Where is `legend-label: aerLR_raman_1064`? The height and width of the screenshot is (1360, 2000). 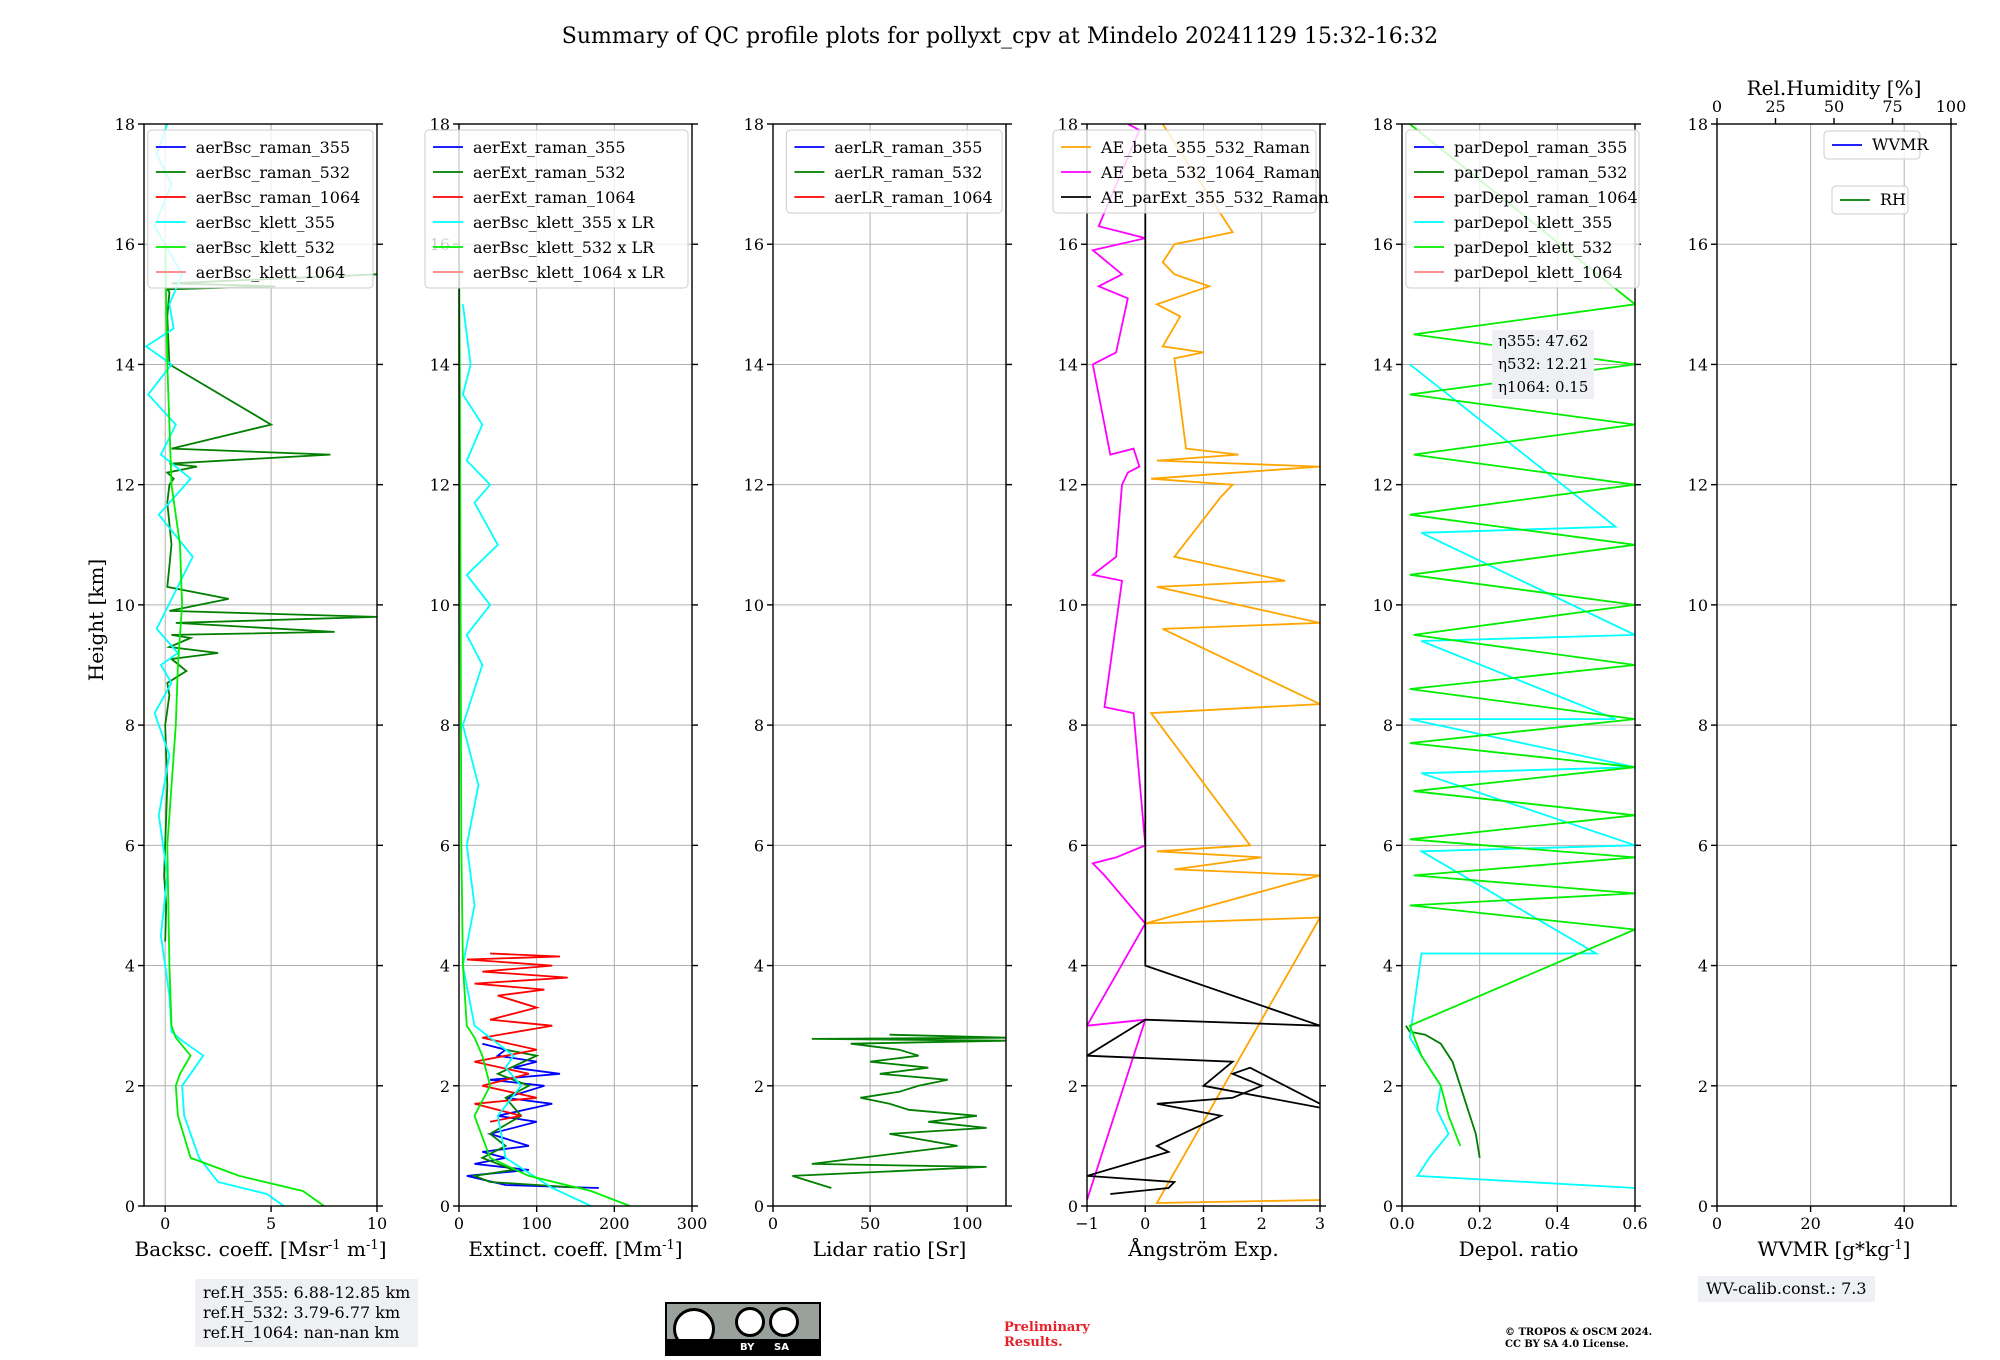 legend-label: aerLR_raman_1064 is located at coordinates (913, 197).